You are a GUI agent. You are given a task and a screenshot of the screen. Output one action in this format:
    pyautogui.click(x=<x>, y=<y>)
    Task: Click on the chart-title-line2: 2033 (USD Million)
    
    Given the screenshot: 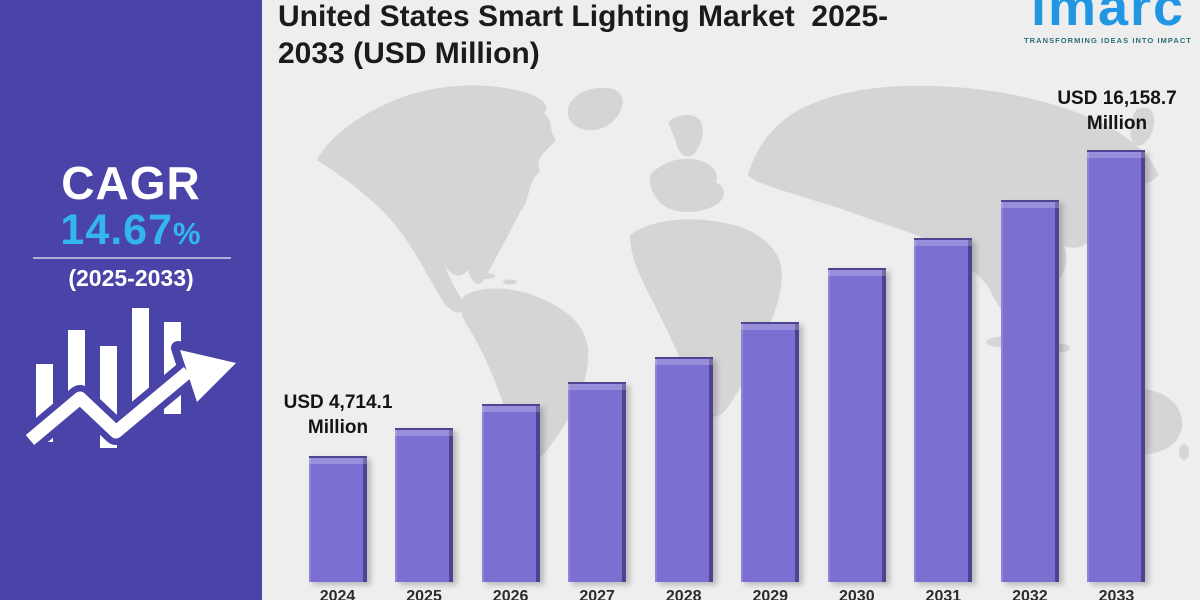 What is the action you would take?
    pyautogui.click(x=409, y=53)
    